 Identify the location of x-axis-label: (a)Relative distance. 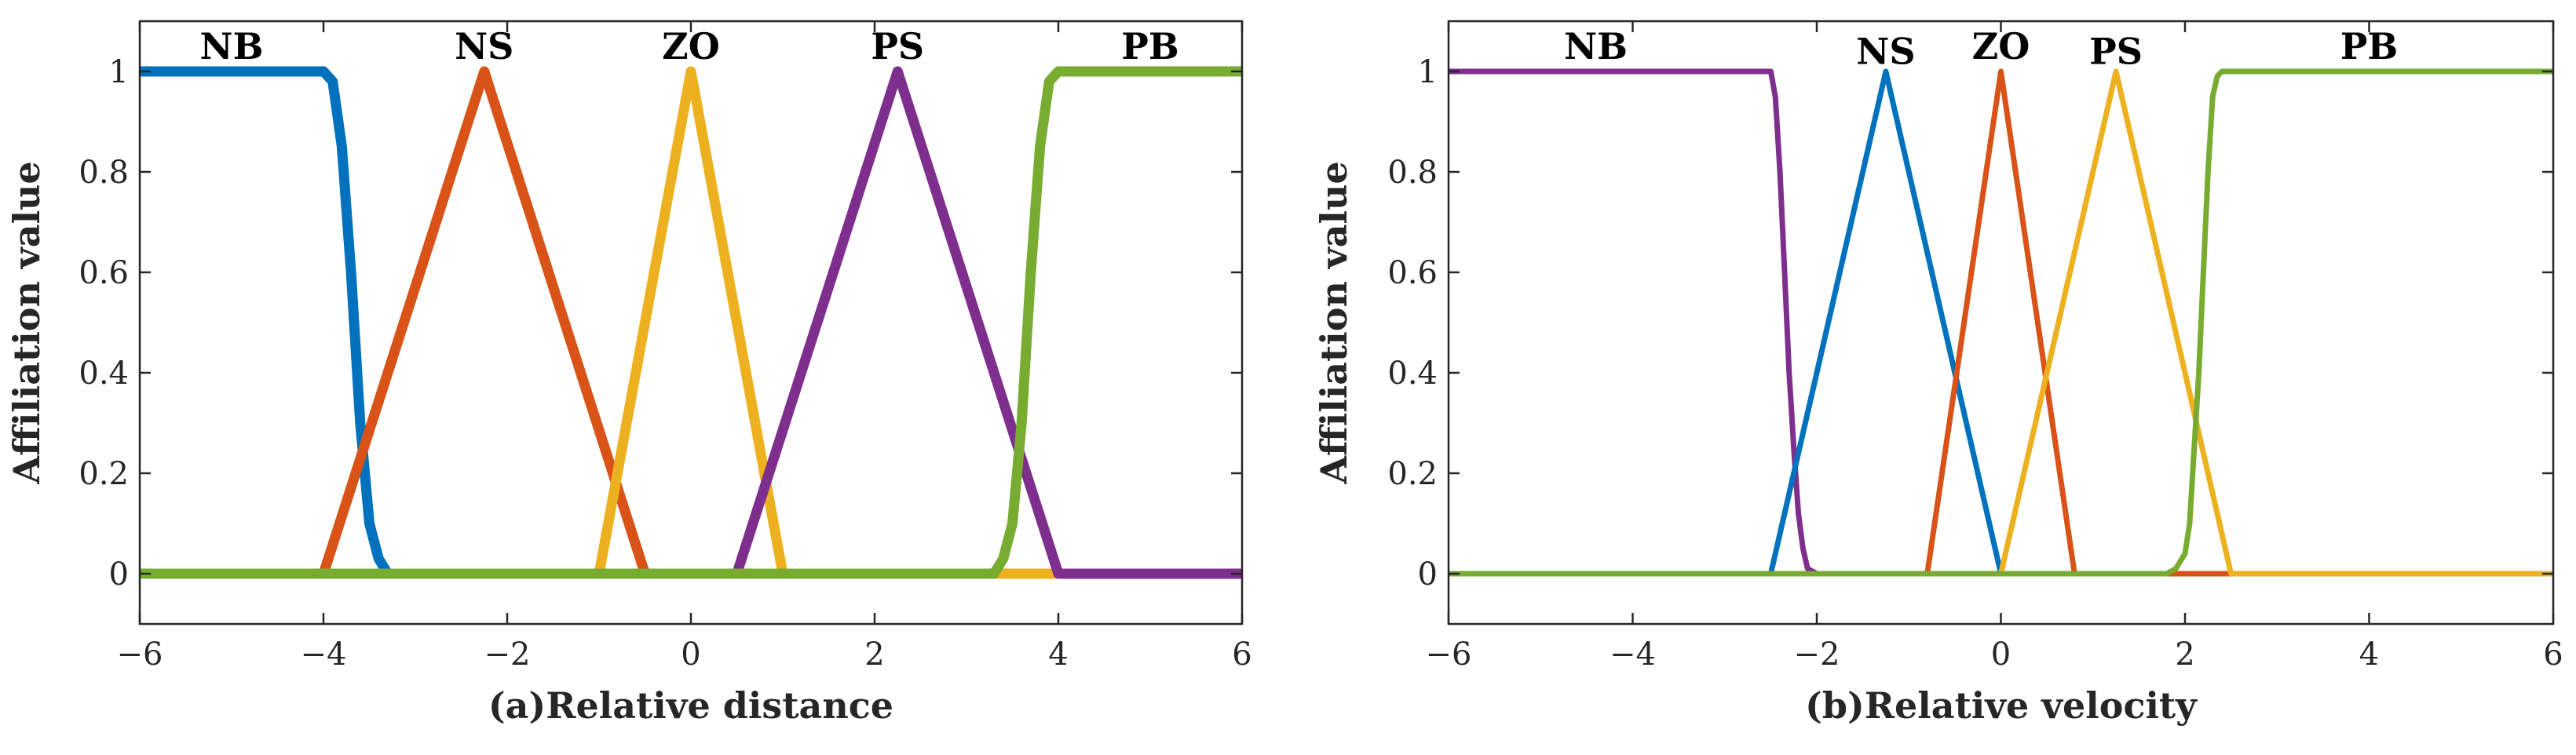
(690, 705).